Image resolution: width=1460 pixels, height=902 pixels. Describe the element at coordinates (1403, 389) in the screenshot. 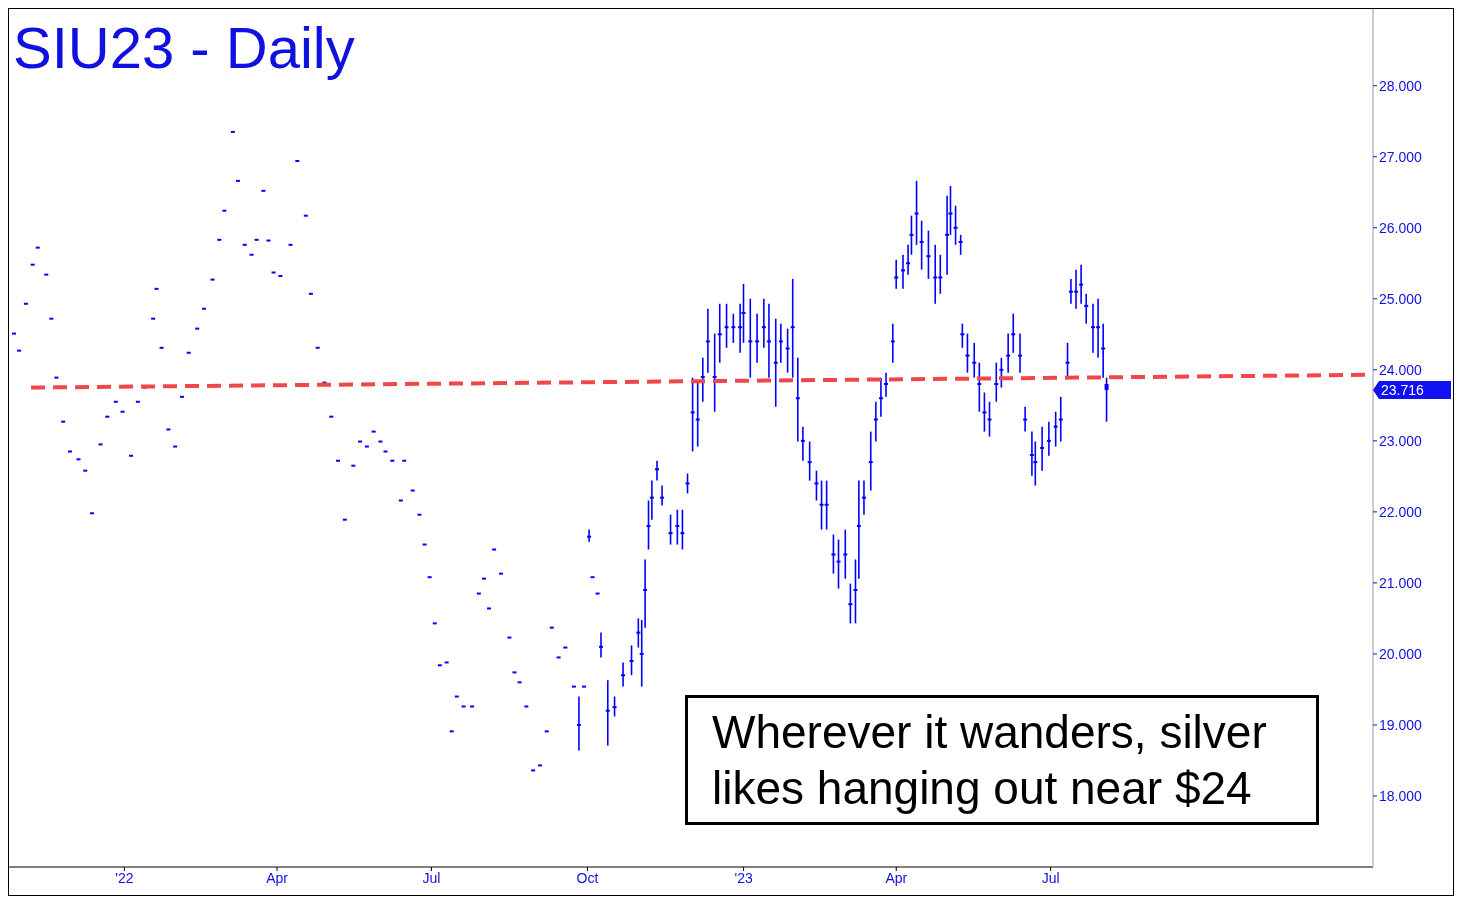

I see `text: 23.716` at that location.